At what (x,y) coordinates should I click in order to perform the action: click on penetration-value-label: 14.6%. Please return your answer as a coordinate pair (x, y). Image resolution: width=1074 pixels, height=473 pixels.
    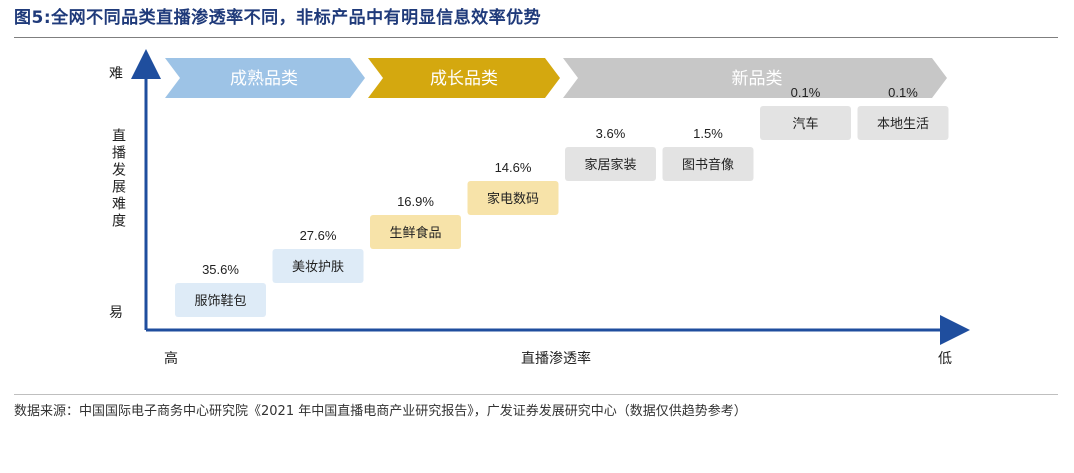
    Looking at the image, I should click on (513, 167).